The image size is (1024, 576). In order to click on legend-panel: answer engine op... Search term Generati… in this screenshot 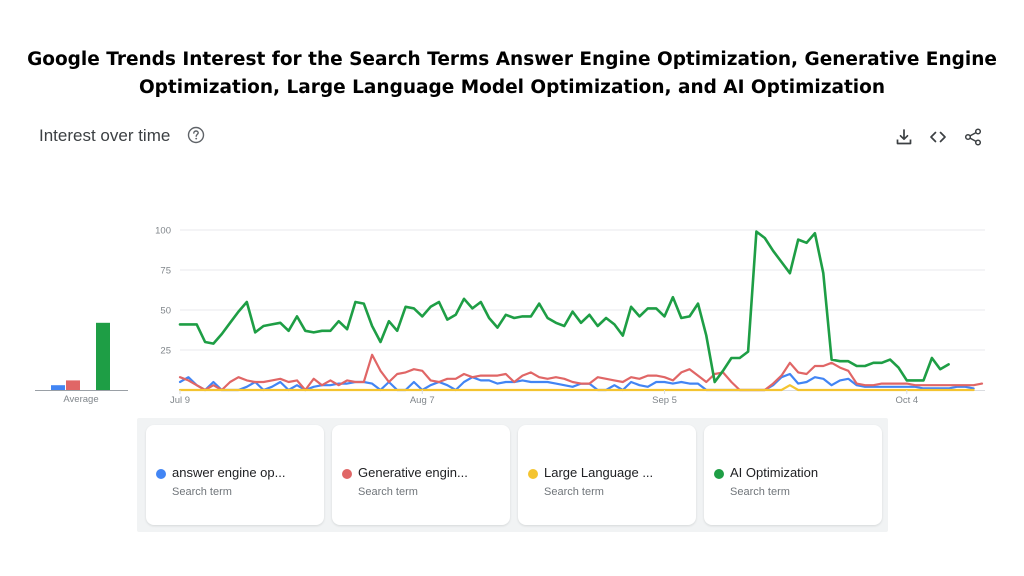, I will do `click(512, 475)`.